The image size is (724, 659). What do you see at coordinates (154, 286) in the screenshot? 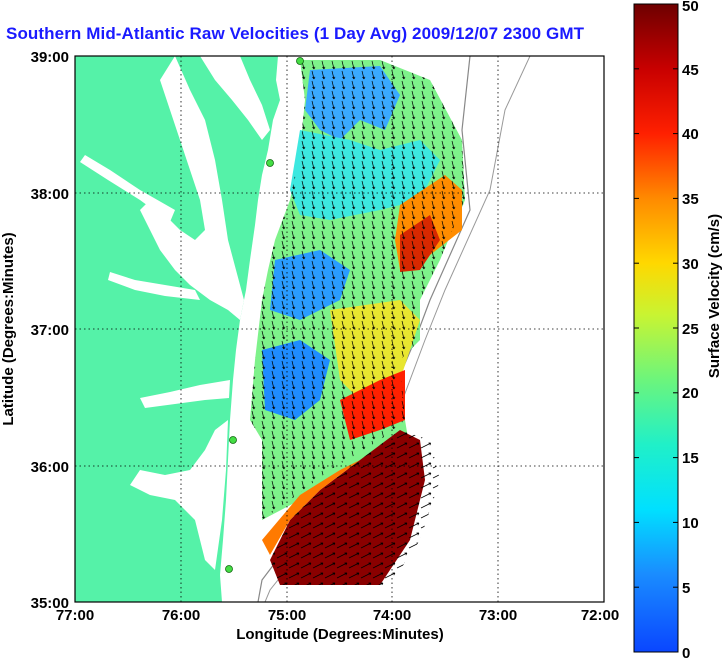
I see `james-river` at bounding box center [154, 286].